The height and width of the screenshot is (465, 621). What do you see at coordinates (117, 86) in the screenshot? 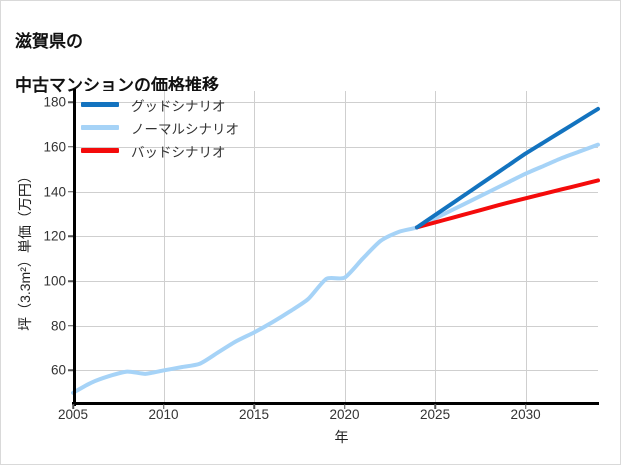
I see `title-line-2: 中古マンションの価格推移` at bounding box center [117, 86].